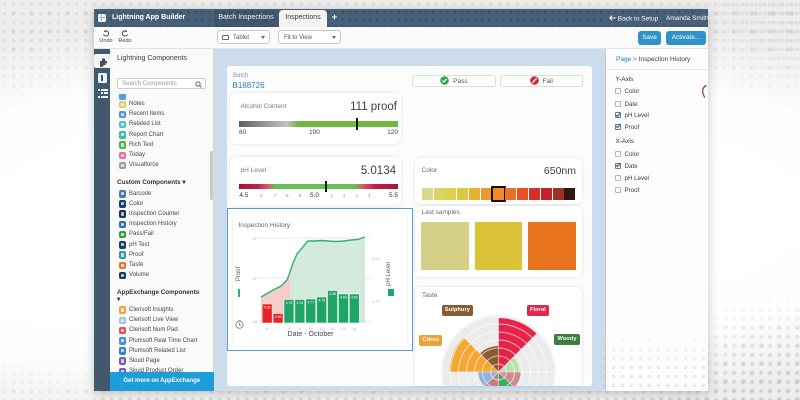 This screenshot has height=400, width=800. Describe the element at coordinates (266, 307) in the screenshot. I see `svg-text: 4.92` at that location.